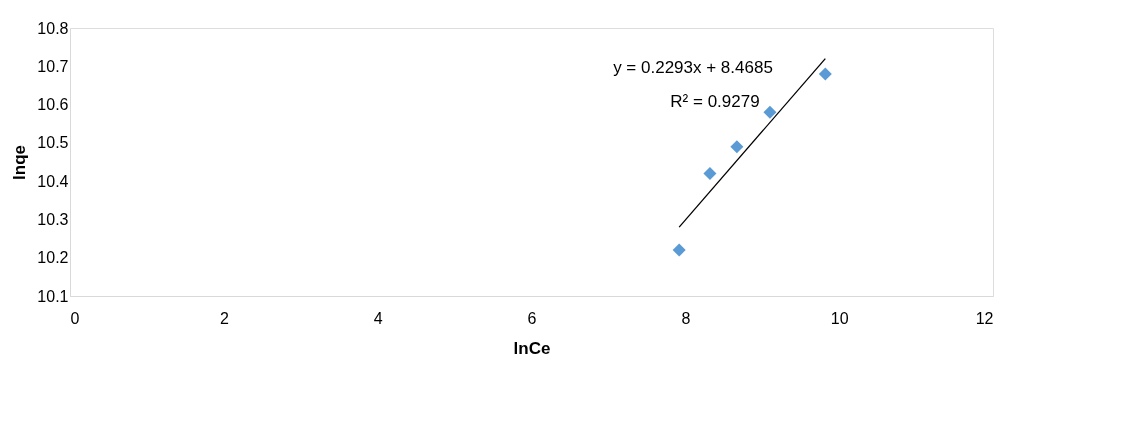  What do you see at coordinates (53, 66) in the screenshot?
I see `y-tick-label: 10.7` at bounding box center [53, 66].